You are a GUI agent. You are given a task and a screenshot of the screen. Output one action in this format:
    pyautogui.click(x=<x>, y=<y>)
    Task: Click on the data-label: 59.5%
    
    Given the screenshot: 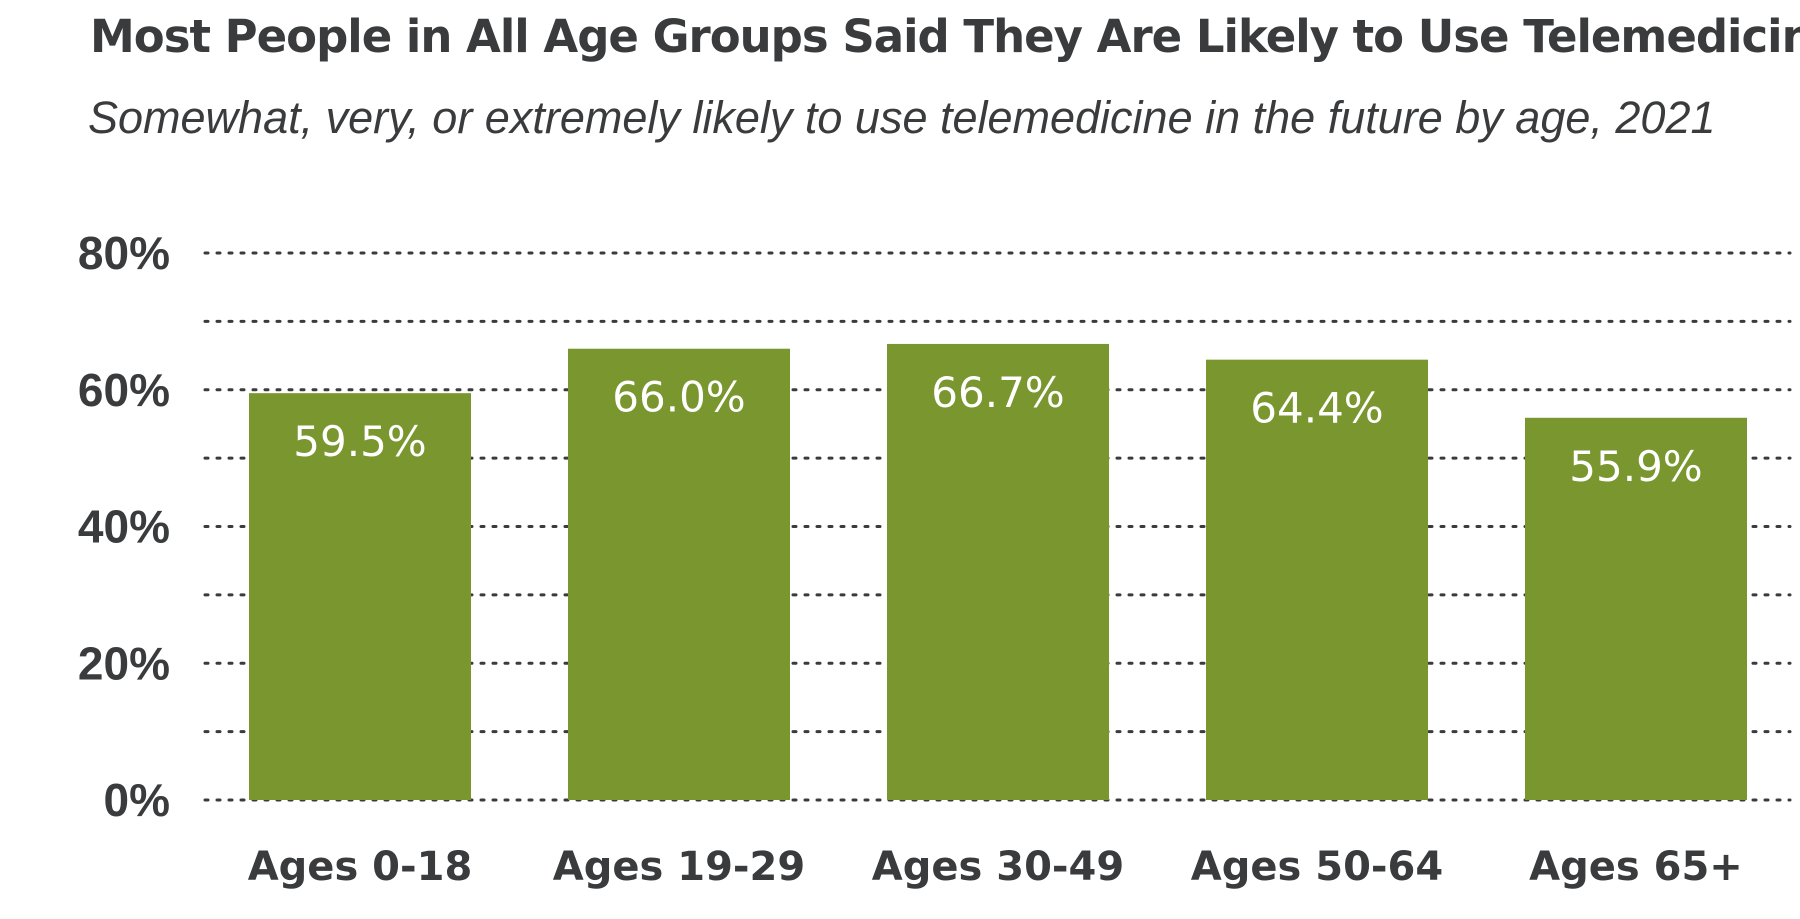 What is the action you would take?
    pyautogui.click(x=359, y=441)
    